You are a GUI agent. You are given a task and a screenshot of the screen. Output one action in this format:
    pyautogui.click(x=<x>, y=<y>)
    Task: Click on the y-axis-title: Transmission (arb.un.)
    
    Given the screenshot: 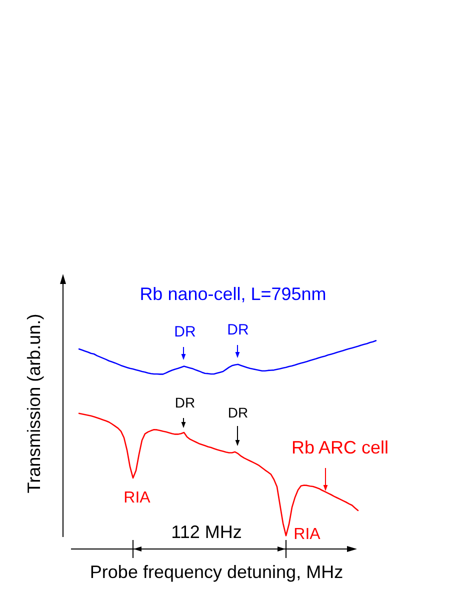 What is the action you would take?
    pyautogui.click(x=34, y=404)
    